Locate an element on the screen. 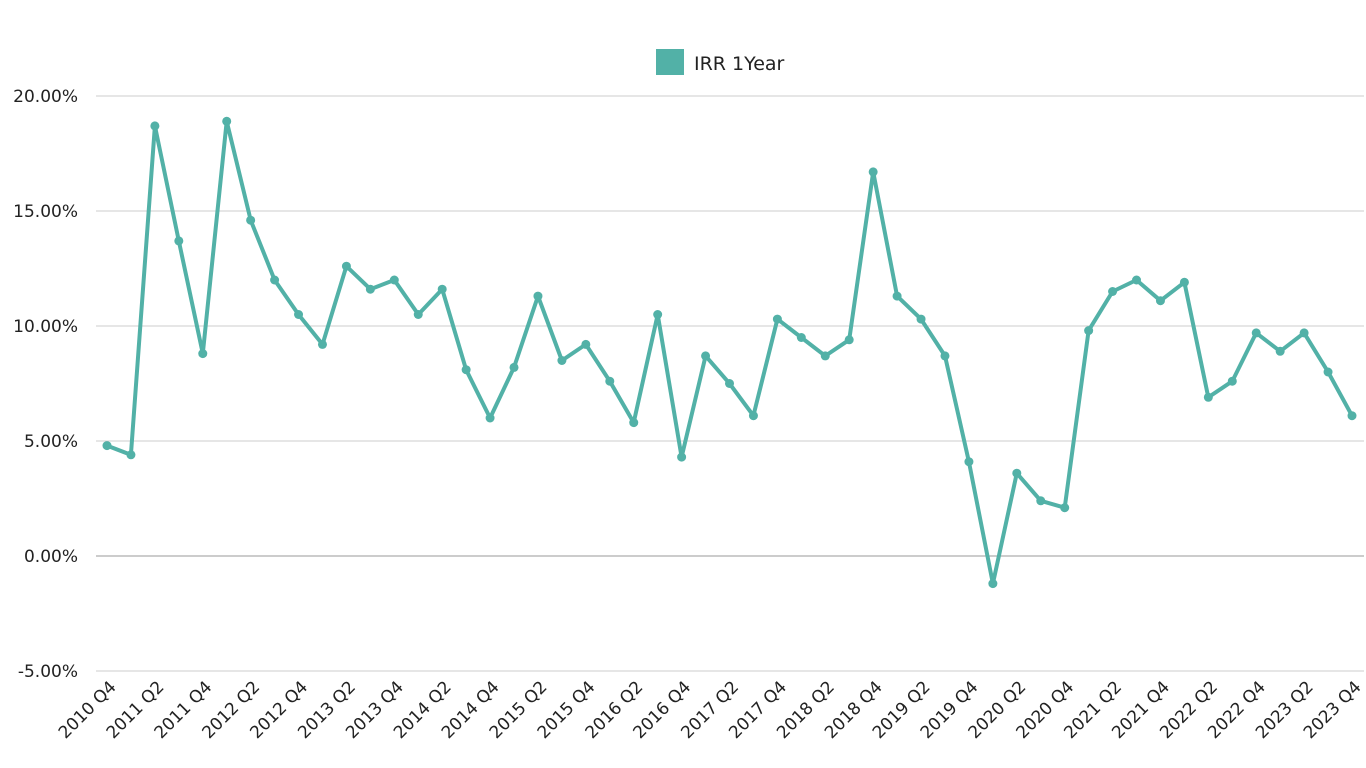  legend: IRR 1Year is located at coordinates (720, 62).